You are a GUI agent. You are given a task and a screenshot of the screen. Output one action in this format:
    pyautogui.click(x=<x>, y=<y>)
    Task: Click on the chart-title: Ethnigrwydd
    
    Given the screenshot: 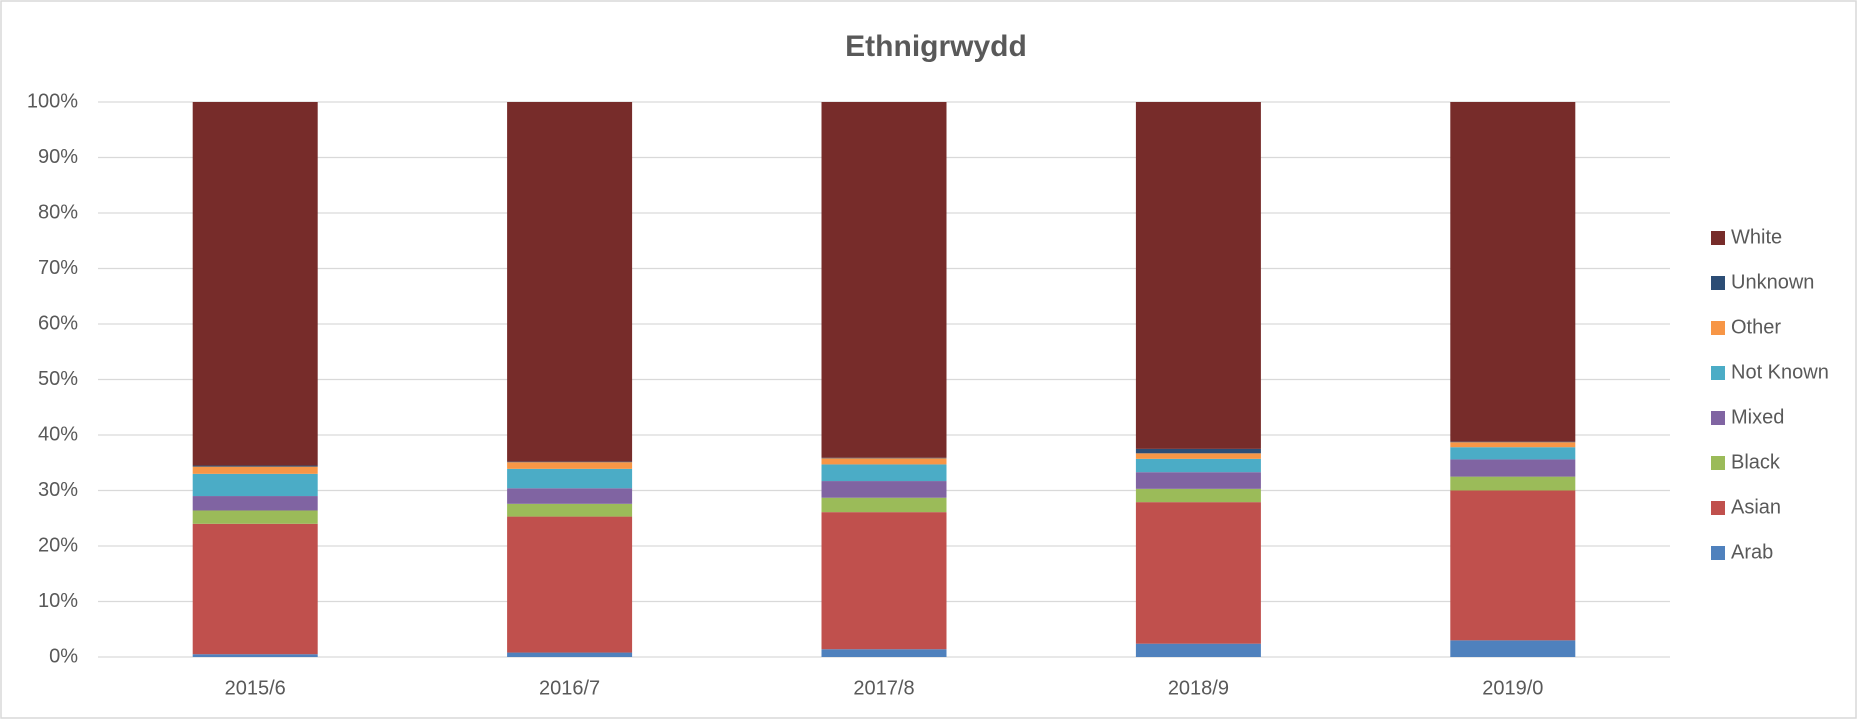 What is the action you would take?
    pyautogui.click(x=936, y=46)
    